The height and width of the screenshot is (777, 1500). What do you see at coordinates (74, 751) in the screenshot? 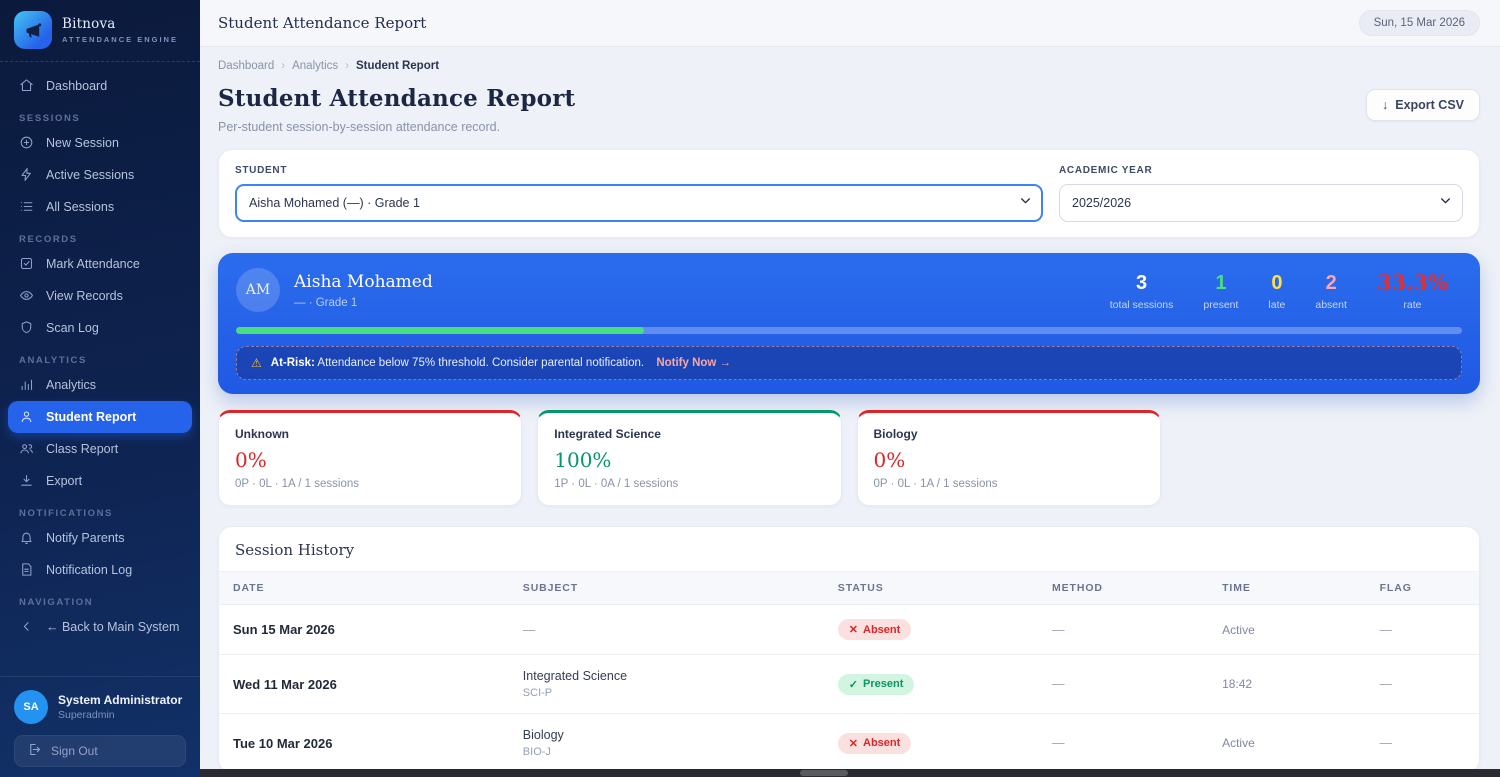
I see `sign-out-label: Sign Out` at bounding box center [74, 751].